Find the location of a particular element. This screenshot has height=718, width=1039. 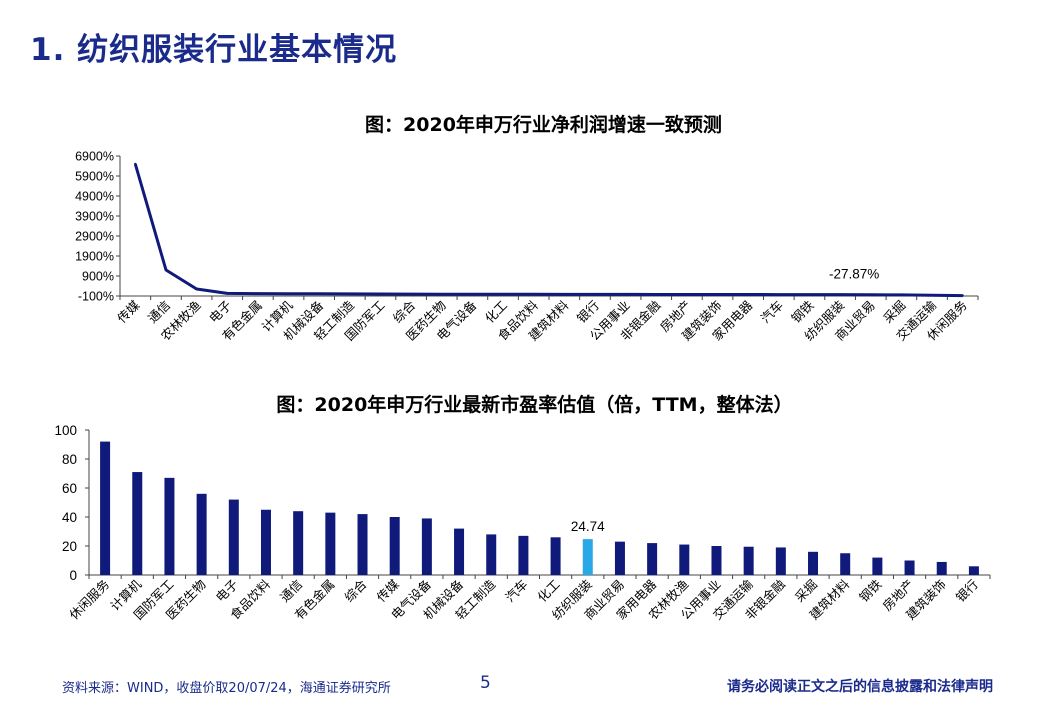

line-y-tick-label: 6900% is located at coordinates (94, 157).